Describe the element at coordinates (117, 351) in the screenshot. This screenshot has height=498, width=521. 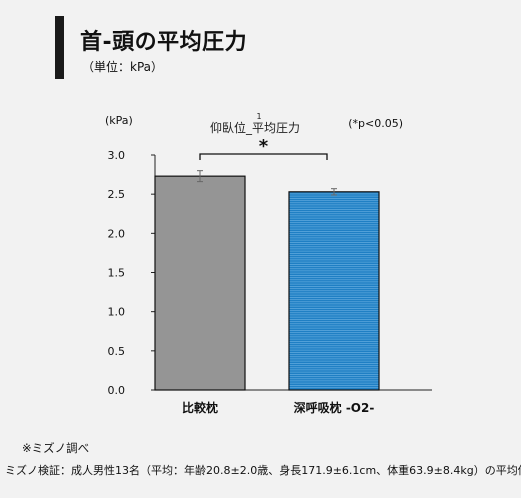
I see `y-tick-label: 0.5` at that location.